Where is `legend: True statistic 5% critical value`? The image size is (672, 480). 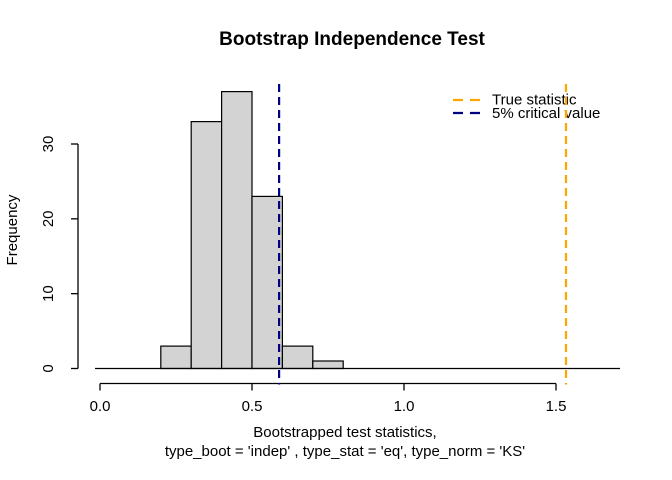 legend: True statistic 5% critical value is located at coordinates (526, 107).